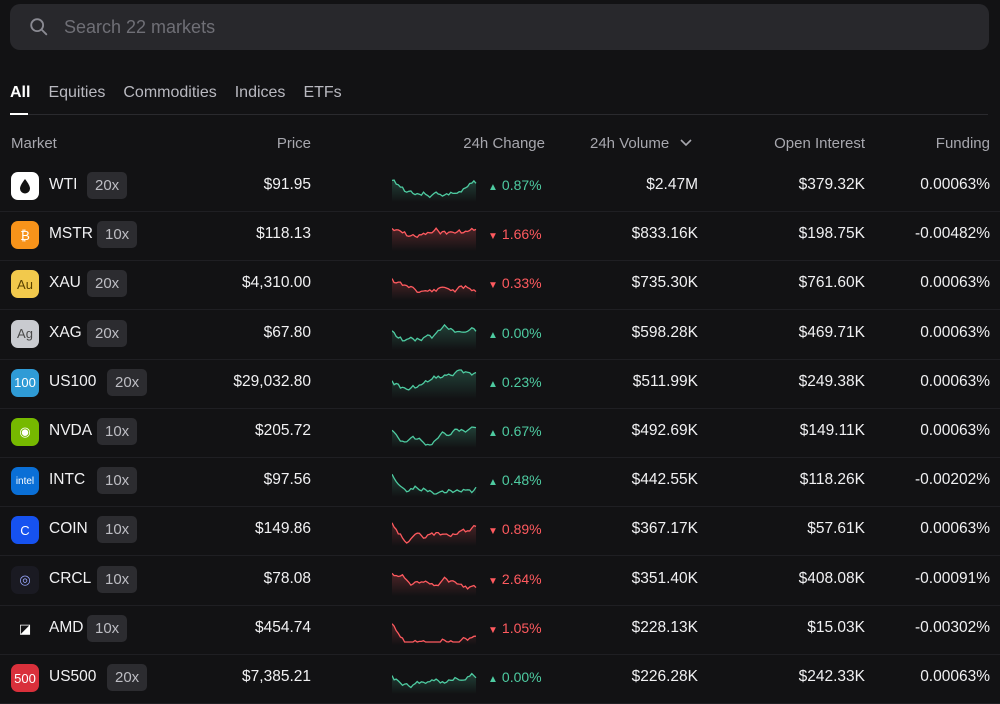 The height and width of the screenshot is (704, 1000). What do you see at coordinates (170, 92) in the screenshot?
I see `tab-commodities: Commodities` at bounding box center [170, 92].